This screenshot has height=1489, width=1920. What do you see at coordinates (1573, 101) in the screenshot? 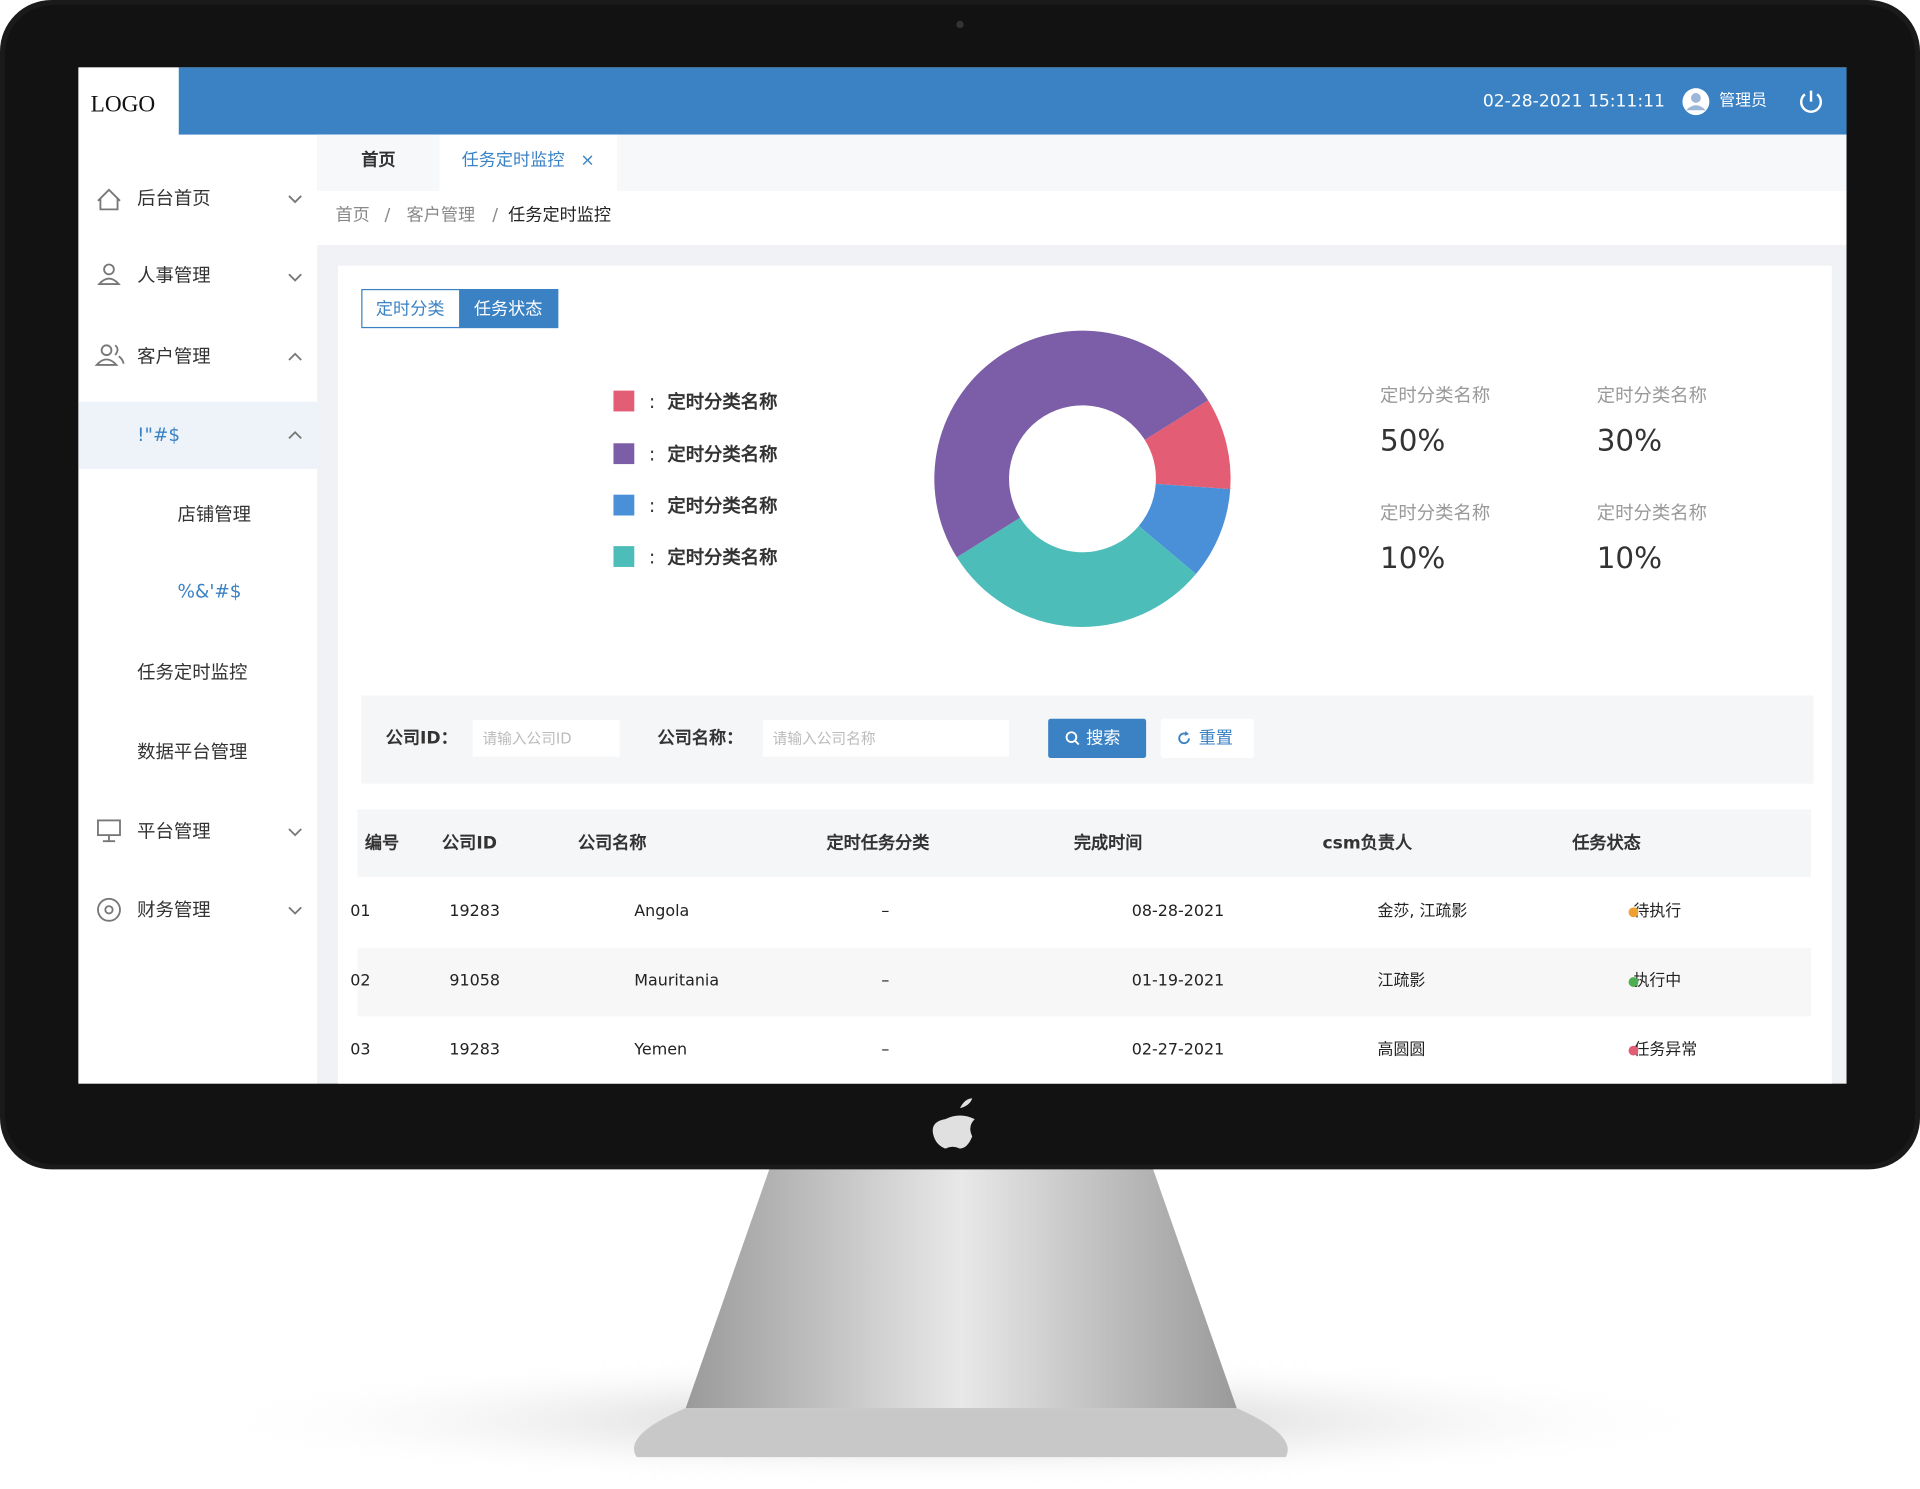
I see `datetime: 02-28-2021 15:11:11` at bounding box center [1573, 101].